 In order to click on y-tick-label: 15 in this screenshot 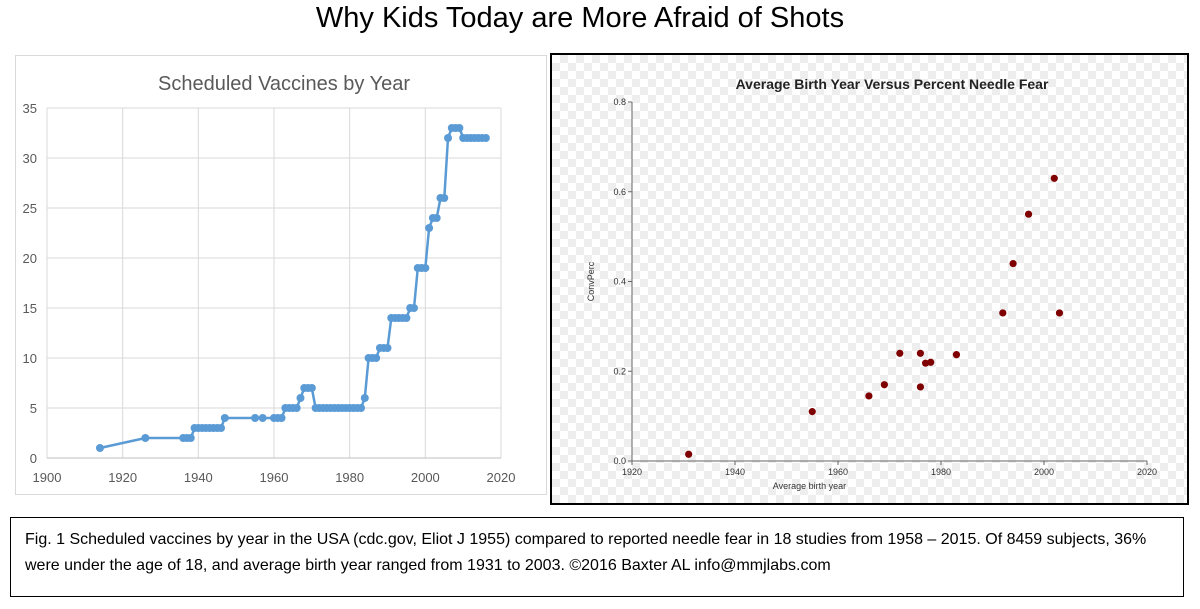, I will do `click(30, 308)`.